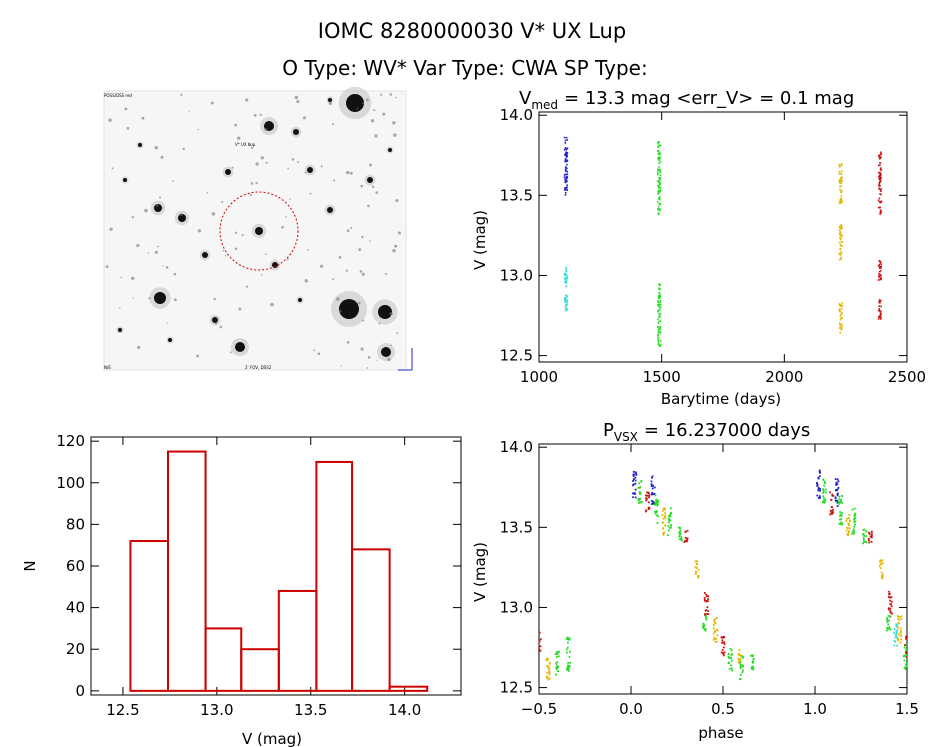  Describe the element at coordinates (631, 709) in the screenshot. I see `phased-xtick-label: 0.0` at that location.